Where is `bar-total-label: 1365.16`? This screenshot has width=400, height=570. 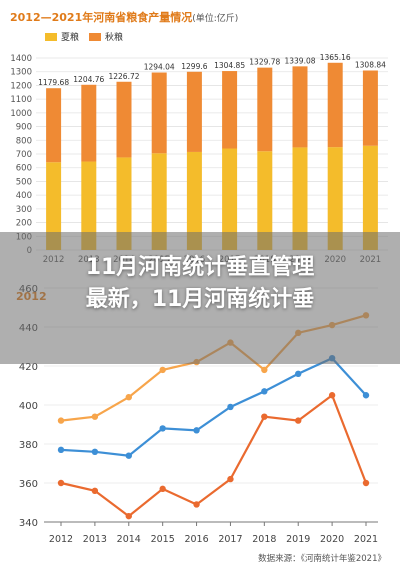
bar-total-label: 1365.16 is located at coordinates (335, 57).